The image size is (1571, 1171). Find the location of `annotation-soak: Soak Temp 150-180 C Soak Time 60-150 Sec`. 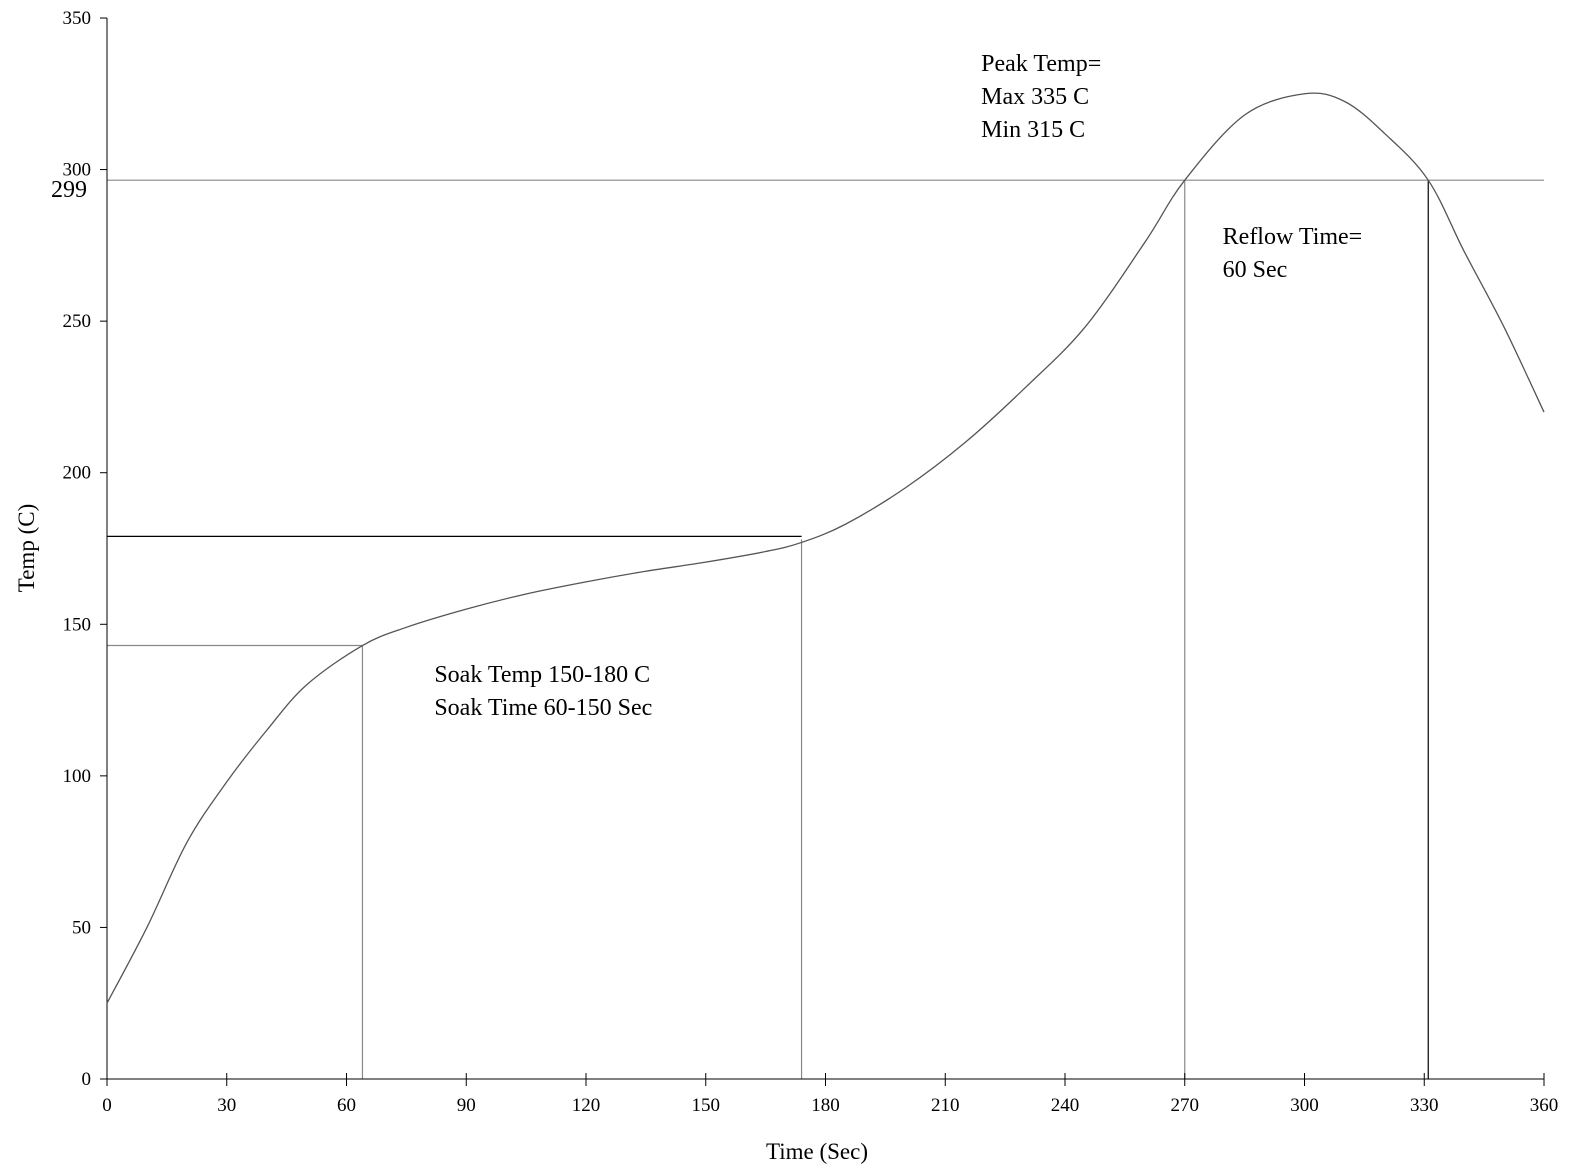

annotation-soak: Soak Temp 150-180 C Soak Time 60-150 Sec is located at coordinates (543, 691).